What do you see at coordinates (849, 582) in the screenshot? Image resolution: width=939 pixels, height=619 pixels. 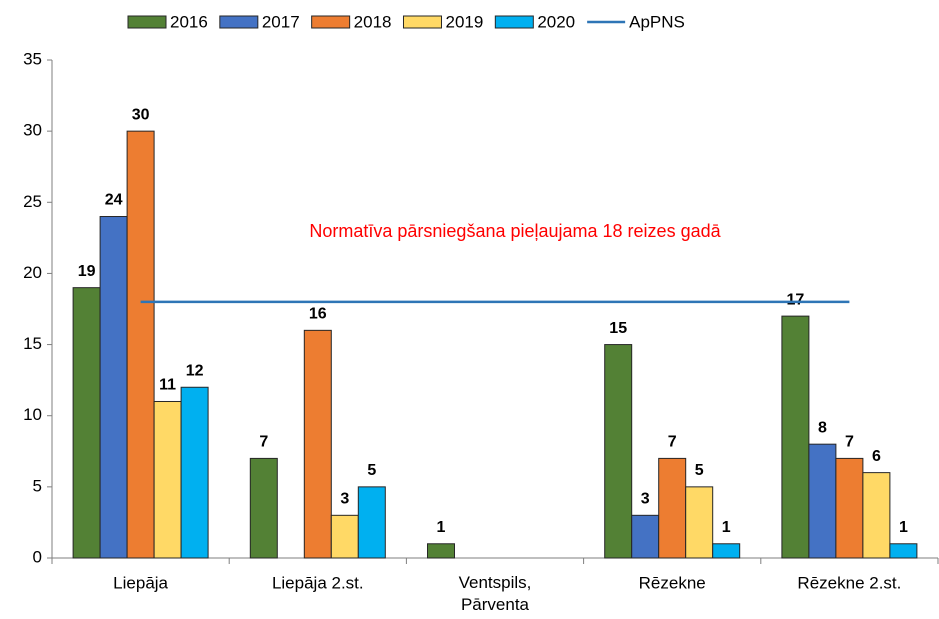 I see `x-tick-label: Rēzekne 2.st.` at bounding box center [849, 582].